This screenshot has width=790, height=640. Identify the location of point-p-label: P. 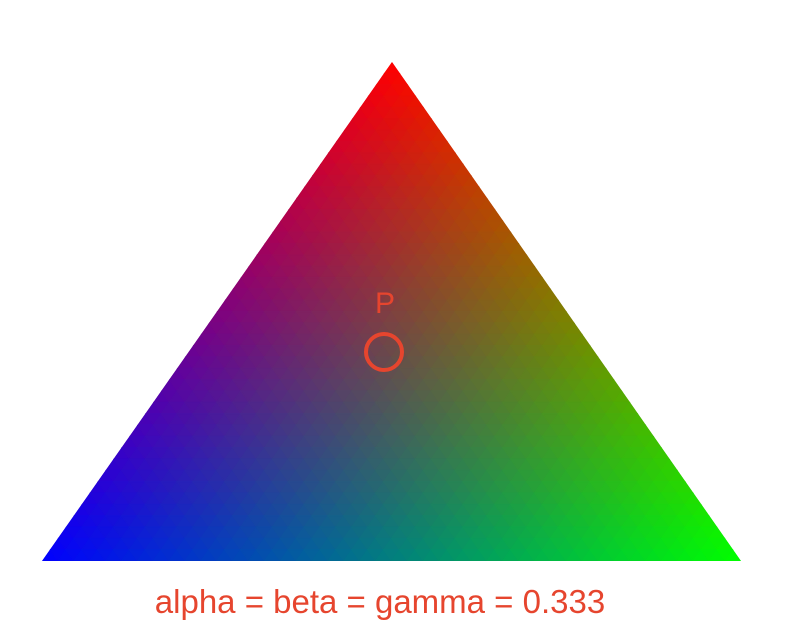
(385, 303).